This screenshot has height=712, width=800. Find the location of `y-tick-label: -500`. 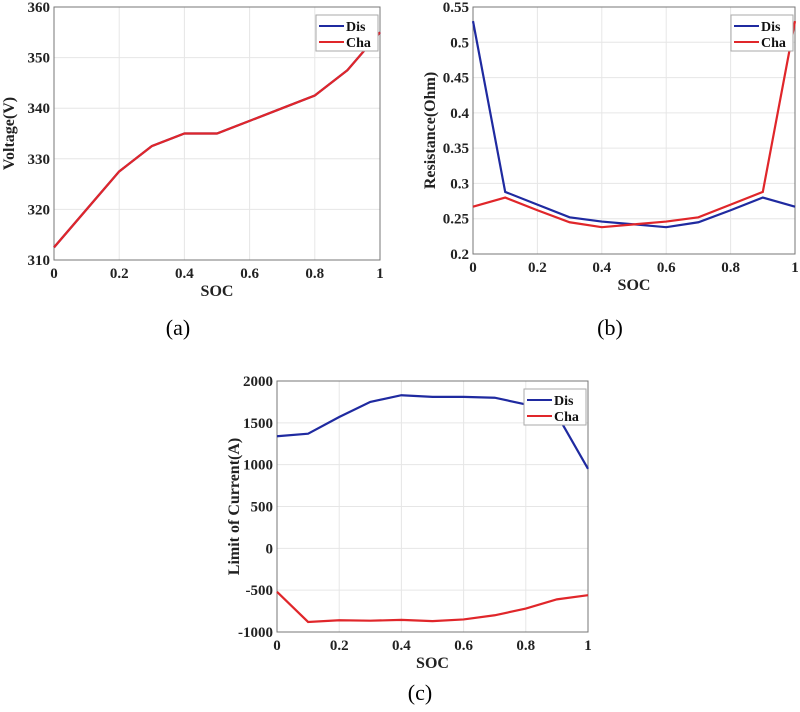

y-tick-label: -500 is located at coordinates (260, 591).